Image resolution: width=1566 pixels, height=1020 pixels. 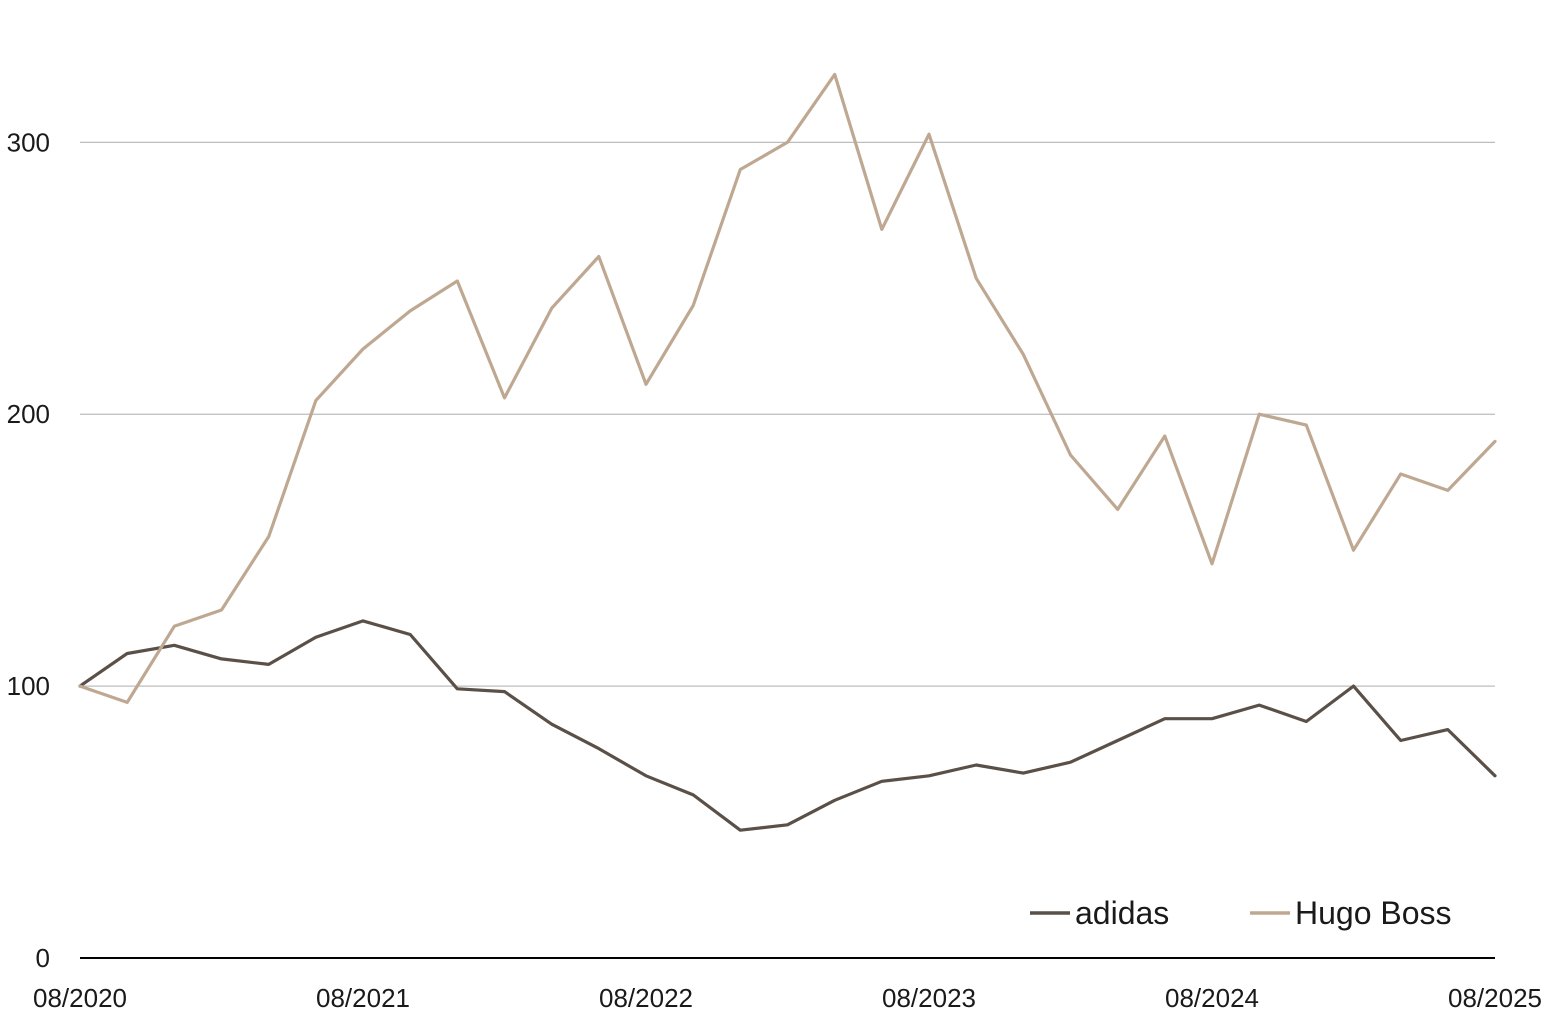 I want to click on legend-label-hugo-boss: Hugo Boss, so click(x=1373, y=913).